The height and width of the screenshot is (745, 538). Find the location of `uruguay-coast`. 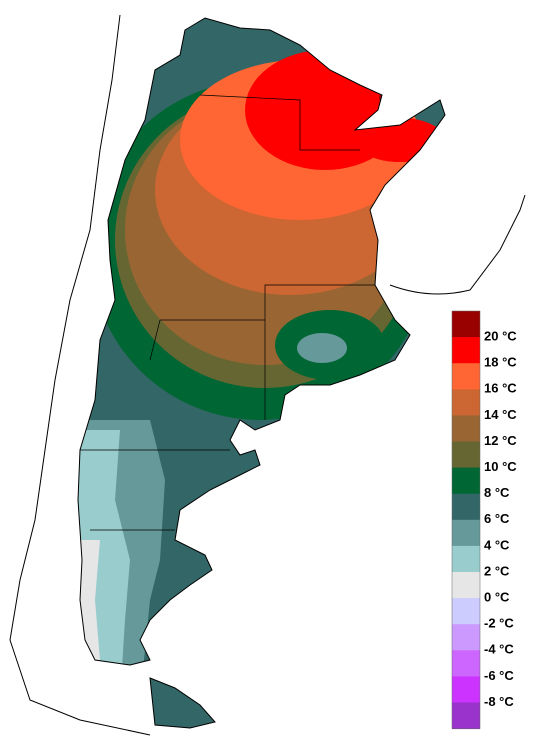

uruguay-coast is located at coordinates (457, 244).